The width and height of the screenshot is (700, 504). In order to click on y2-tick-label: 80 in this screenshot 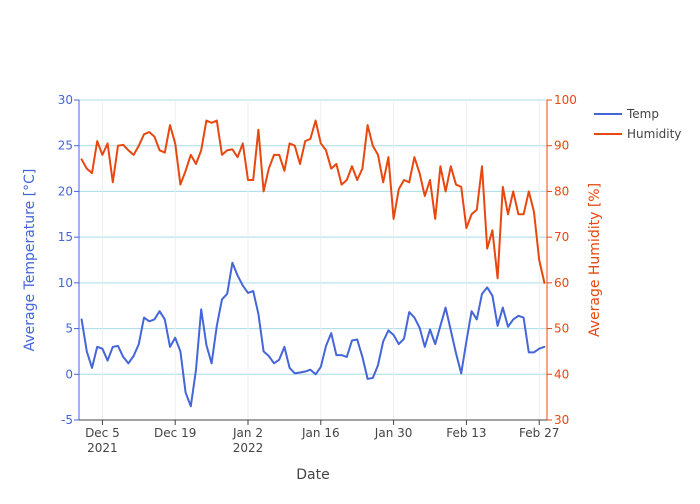, I will do `click(561, 191)`.